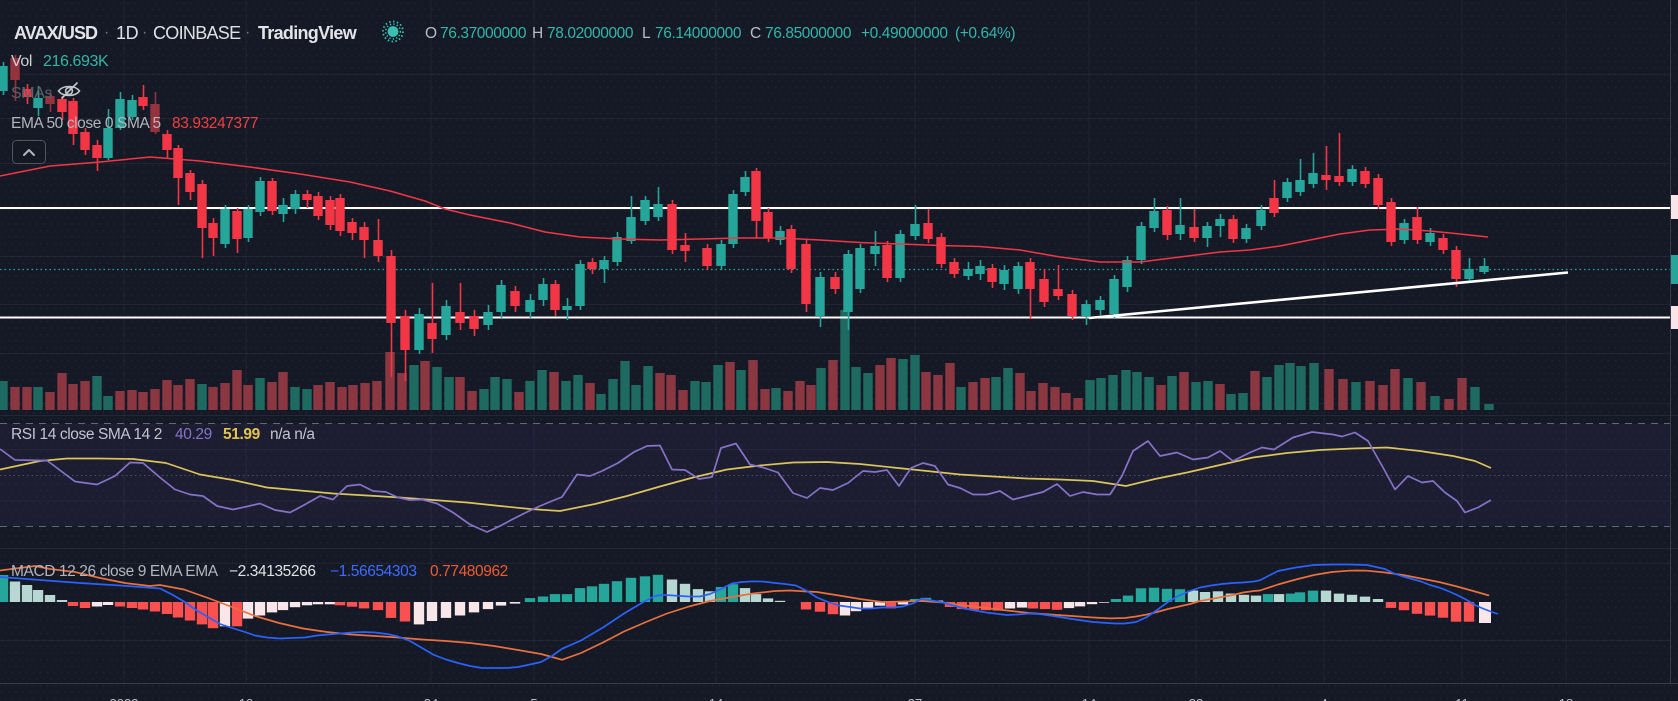  Describe the element at coordinates (808, 33) in the screenshot. I see `svg-text: 76.85000000` at that location.